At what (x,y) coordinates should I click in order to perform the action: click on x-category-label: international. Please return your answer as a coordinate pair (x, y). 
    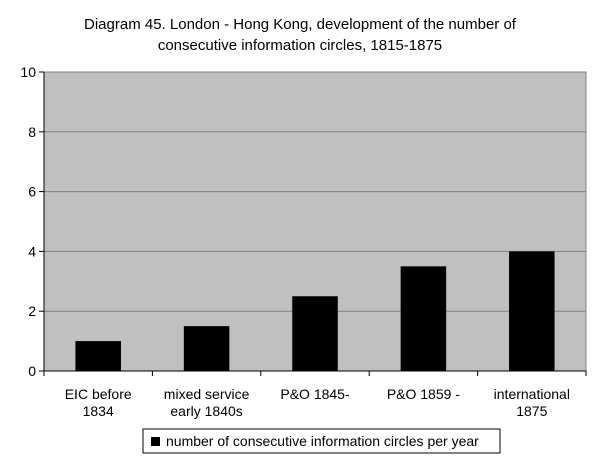
    Looking at the image, I should click on (532, 394).